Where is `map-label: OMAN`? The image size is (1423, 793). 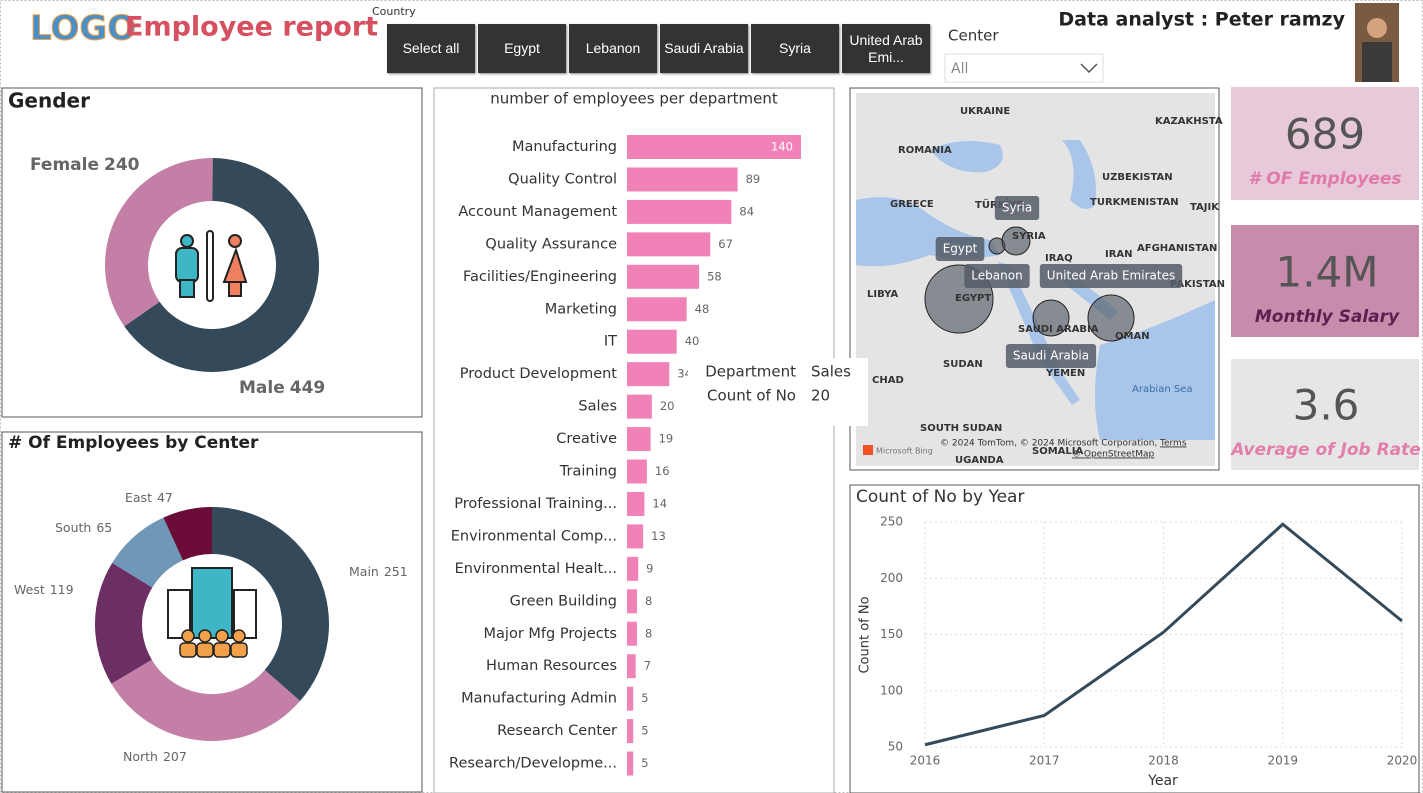 map-label: OMAN is located at coordinates (1132, 336).